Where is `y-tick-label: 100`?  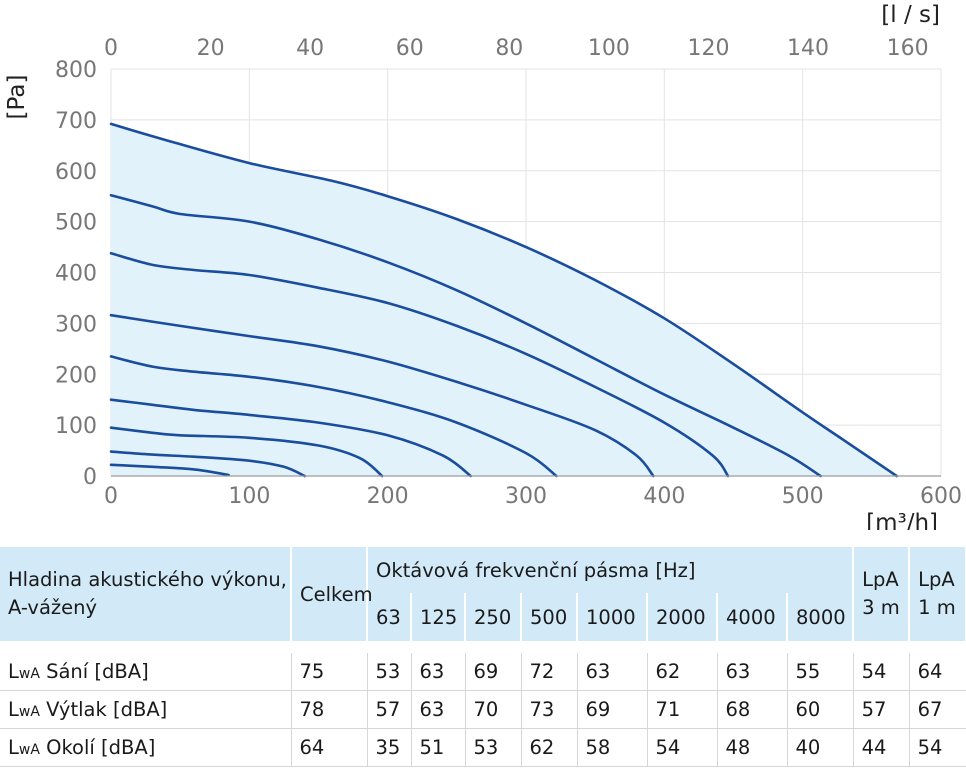
y-tick-label: 100 is located at coordinates (76, 426).